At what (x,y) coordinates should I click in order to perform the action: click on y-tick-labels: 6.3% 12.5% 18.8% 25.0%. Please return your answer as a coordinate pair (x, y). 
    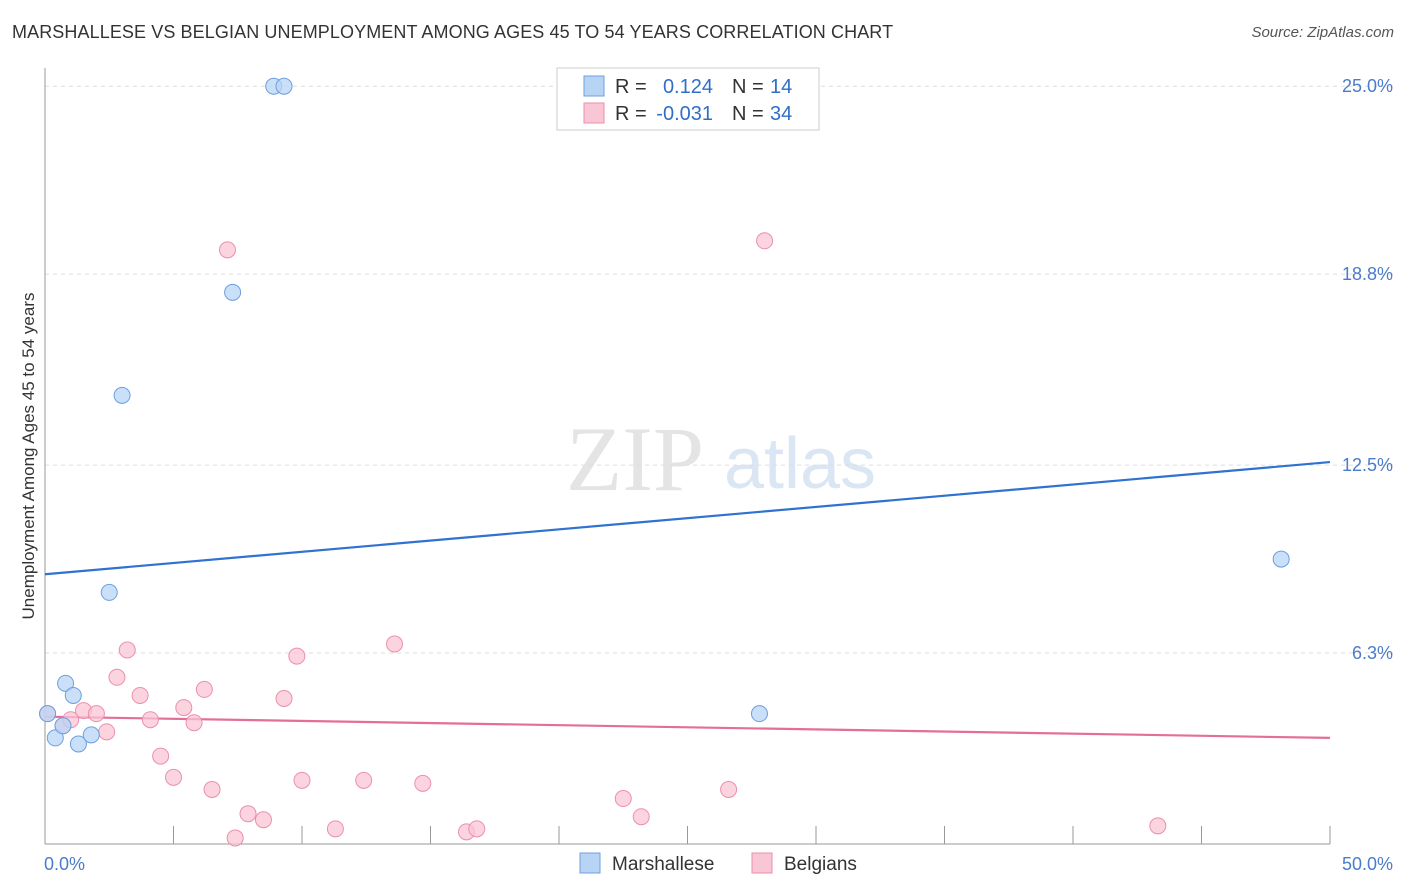
    Looking at the image, I should click on (1367, 369).